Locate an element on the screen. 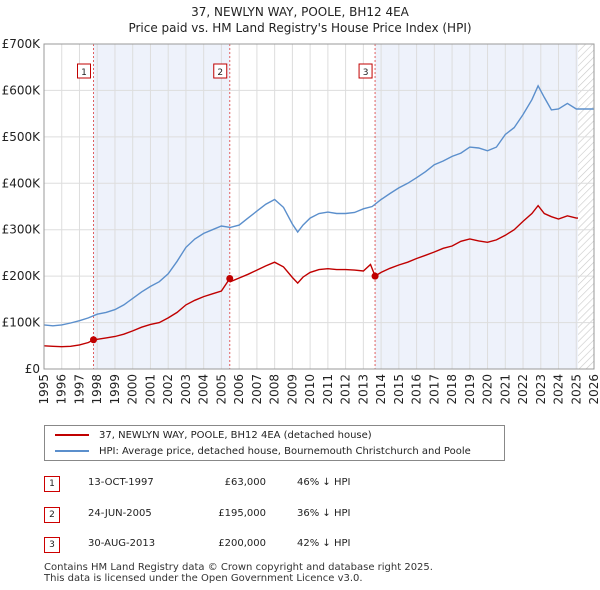 The height and width of the screenshot is (590, 600). x-tick-label: 2003 is located at coordinates (186, 389).